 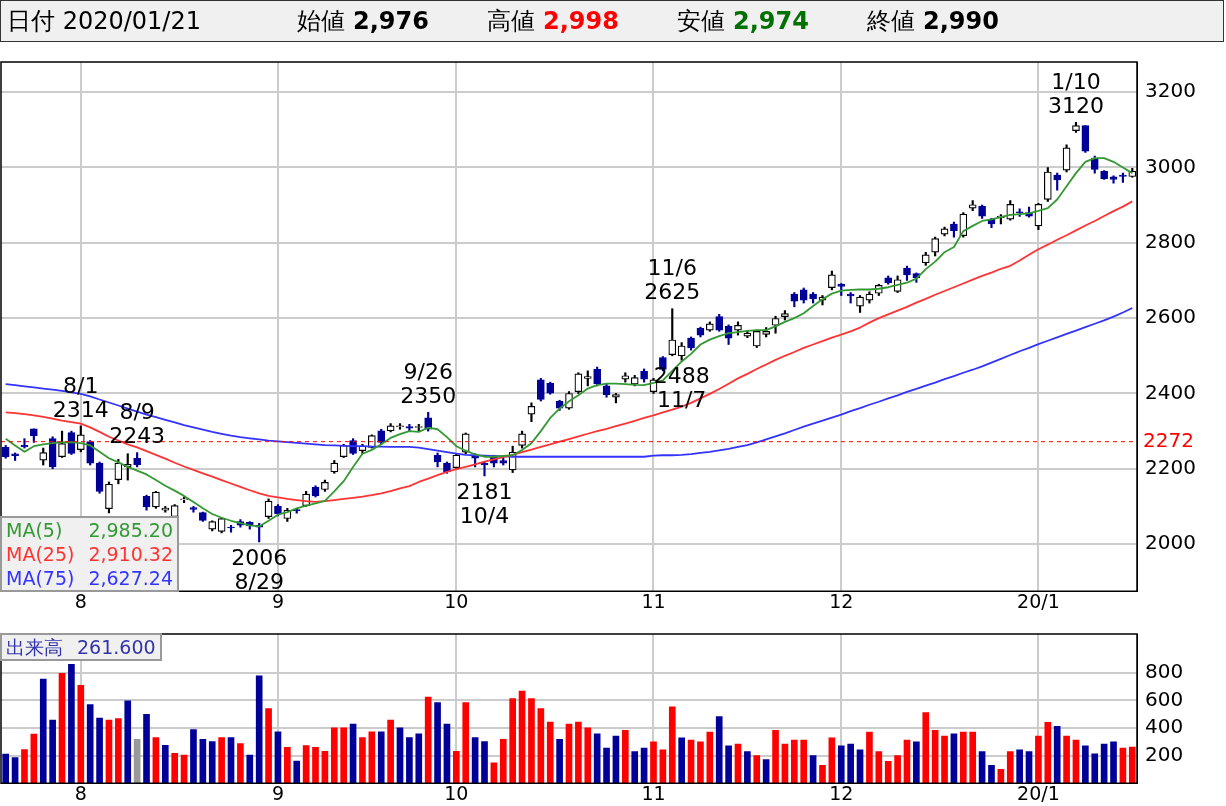 What do you see at coordinates (1164, 753) in the screenshot?
I see `y-tick-label: 200` at bounding box center [1164, 753].